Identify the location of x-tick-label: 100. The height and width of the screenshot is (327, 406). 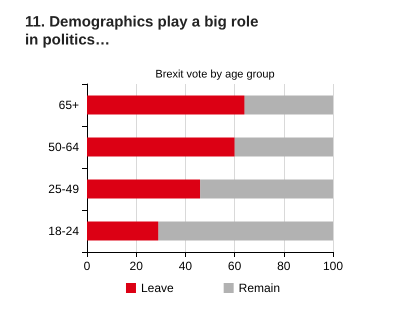
(333, 266).